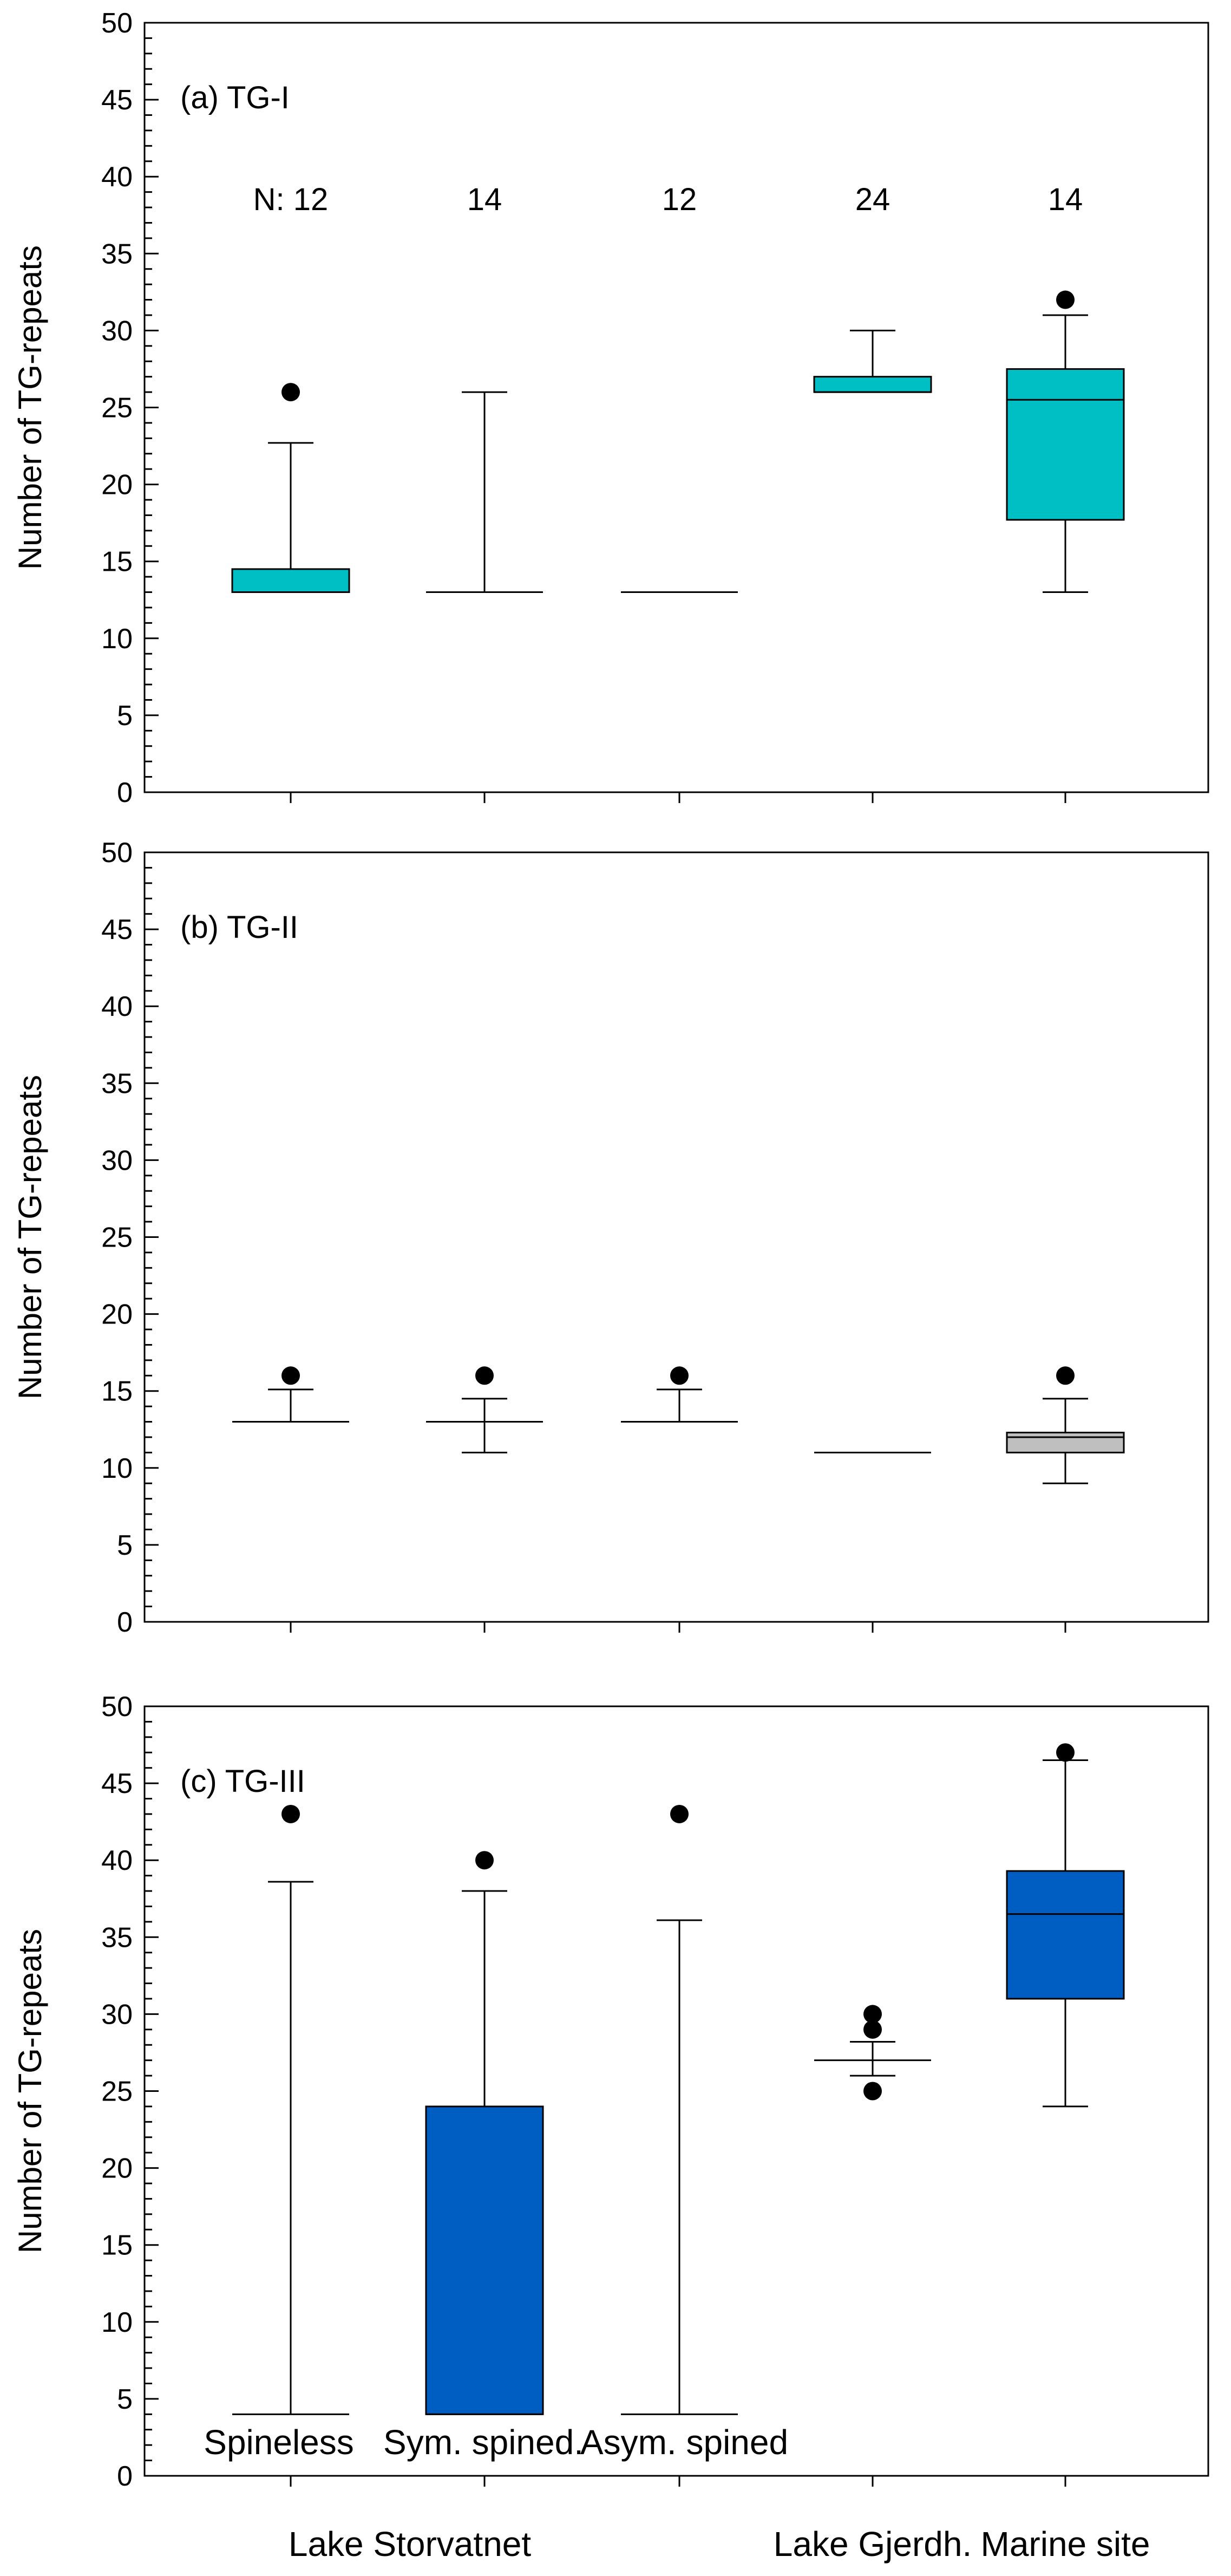  I want to click on category-label-spineless: Spineless, so click(279, 2442).